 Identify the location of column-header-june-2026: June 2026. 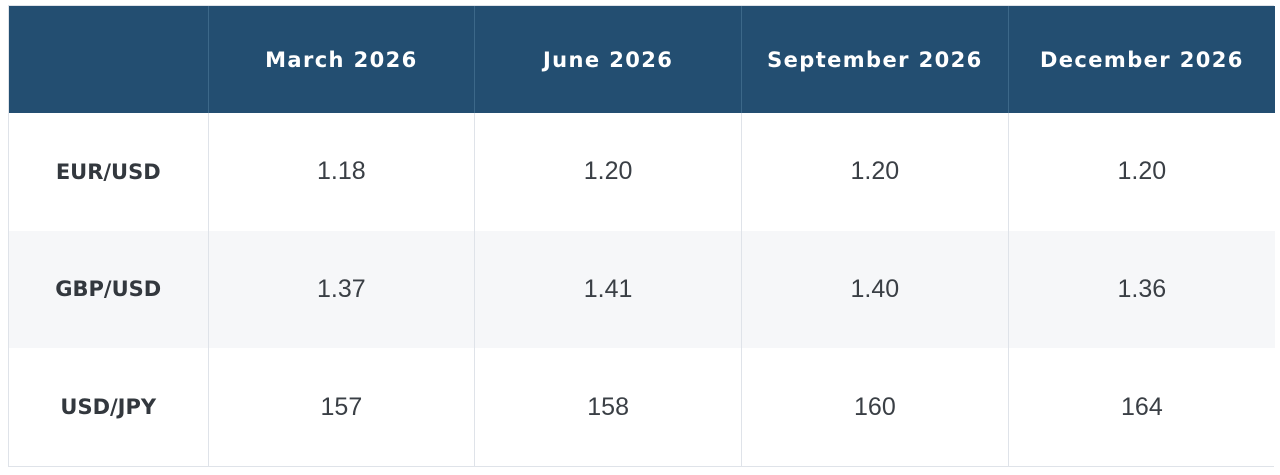
(608, 59).